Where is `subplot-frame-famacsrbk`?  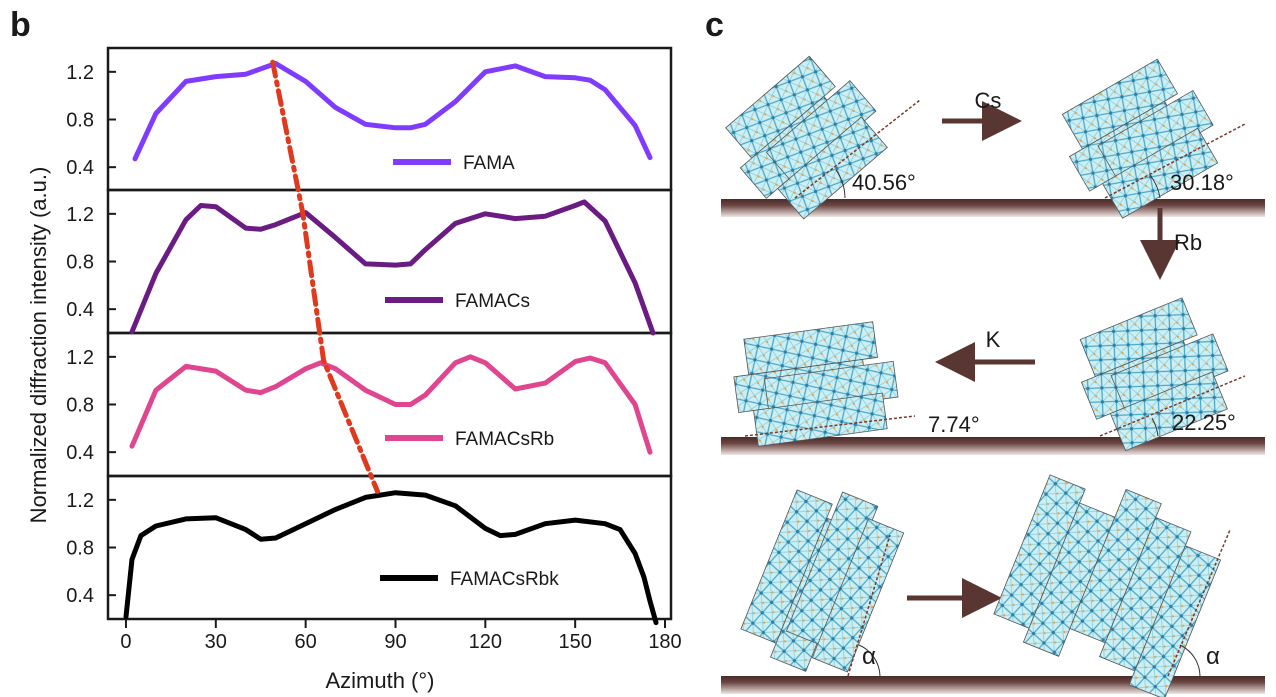 subplot-frame-famacsrbk is located at coordinates (389, 547).